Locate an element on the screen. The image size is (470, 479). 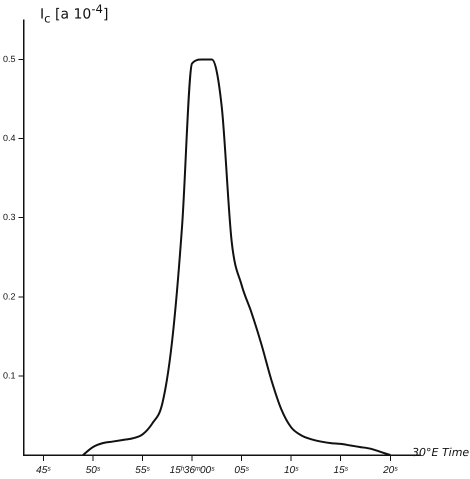
y-tick-label: 0.2 is located at coordinates (9, 296).